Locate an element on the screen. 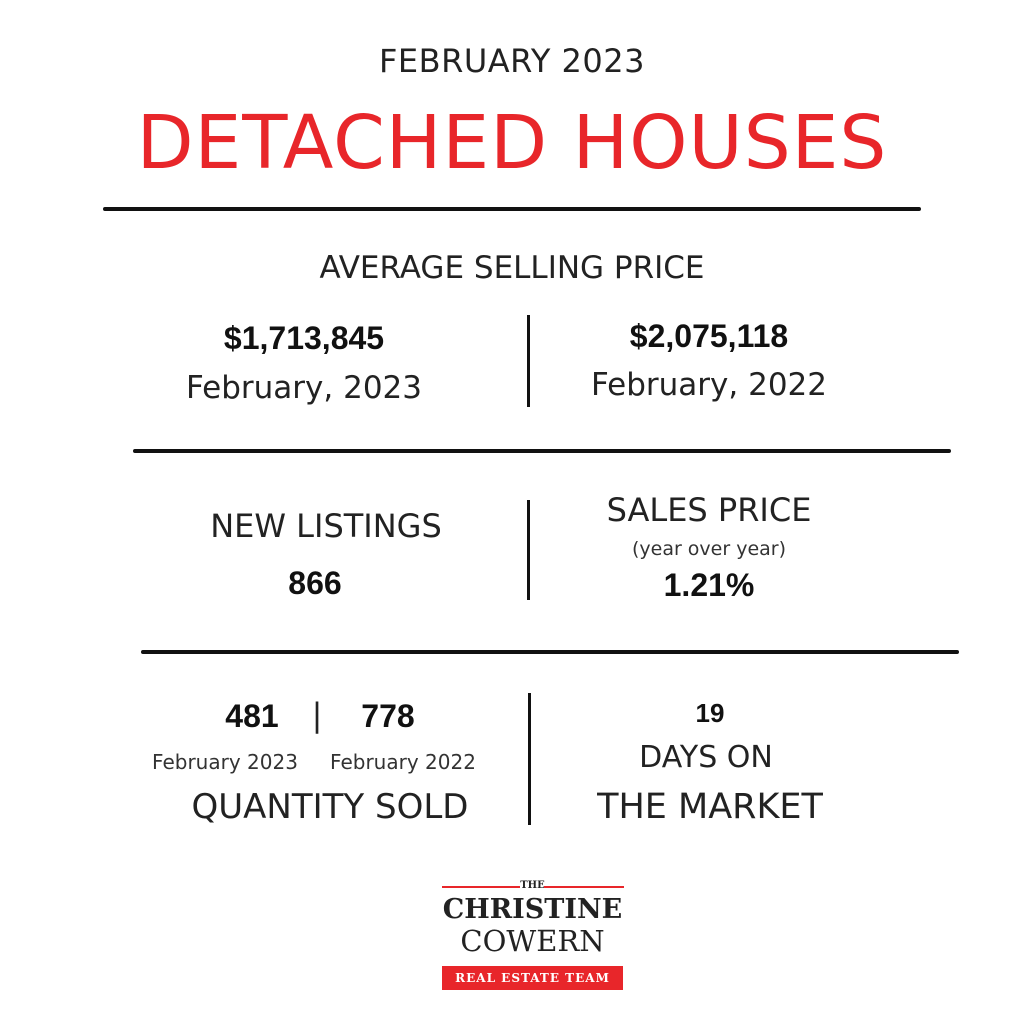 This screenshot has width=1024, height=1024. logo-tagline: REAL ESTATE TEAM is located at coordinates (532, 978).